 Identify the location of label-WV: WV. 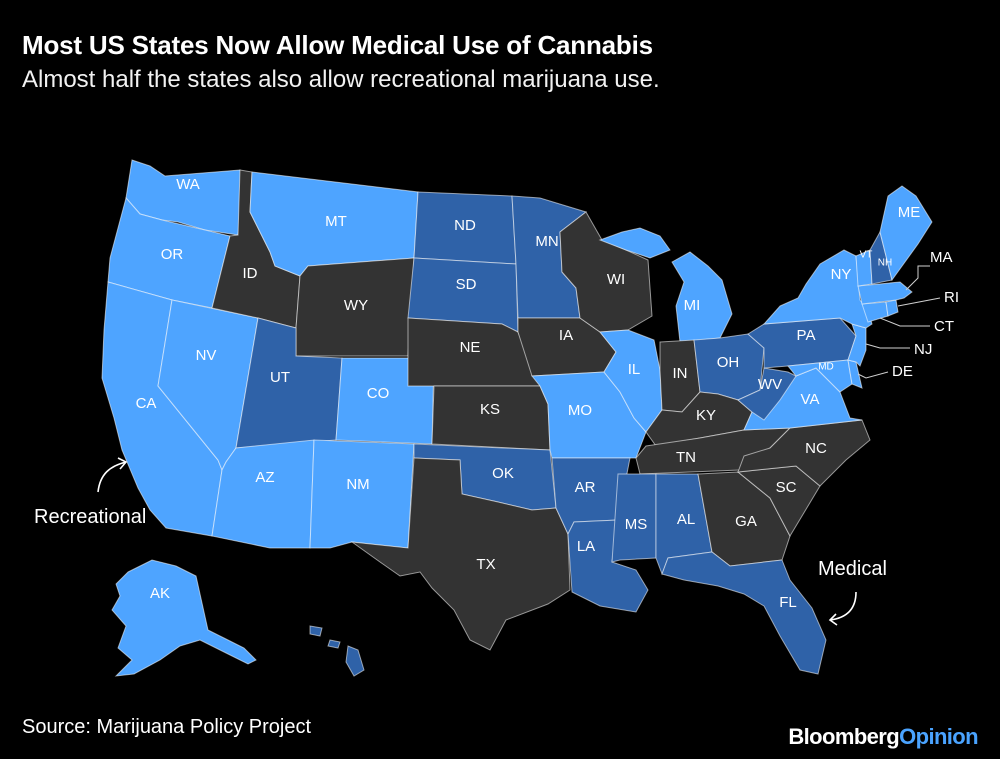
(770, 384).